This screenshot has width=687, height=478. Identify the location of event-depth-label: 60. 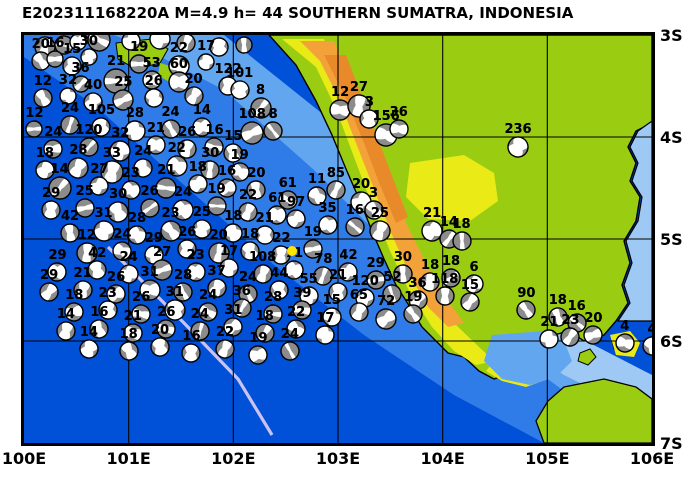
(178, 64).